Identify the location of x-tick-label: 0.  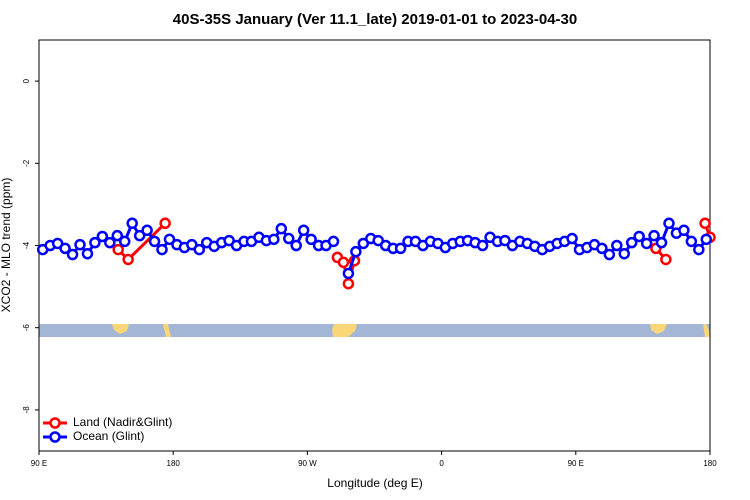
(441, 463).